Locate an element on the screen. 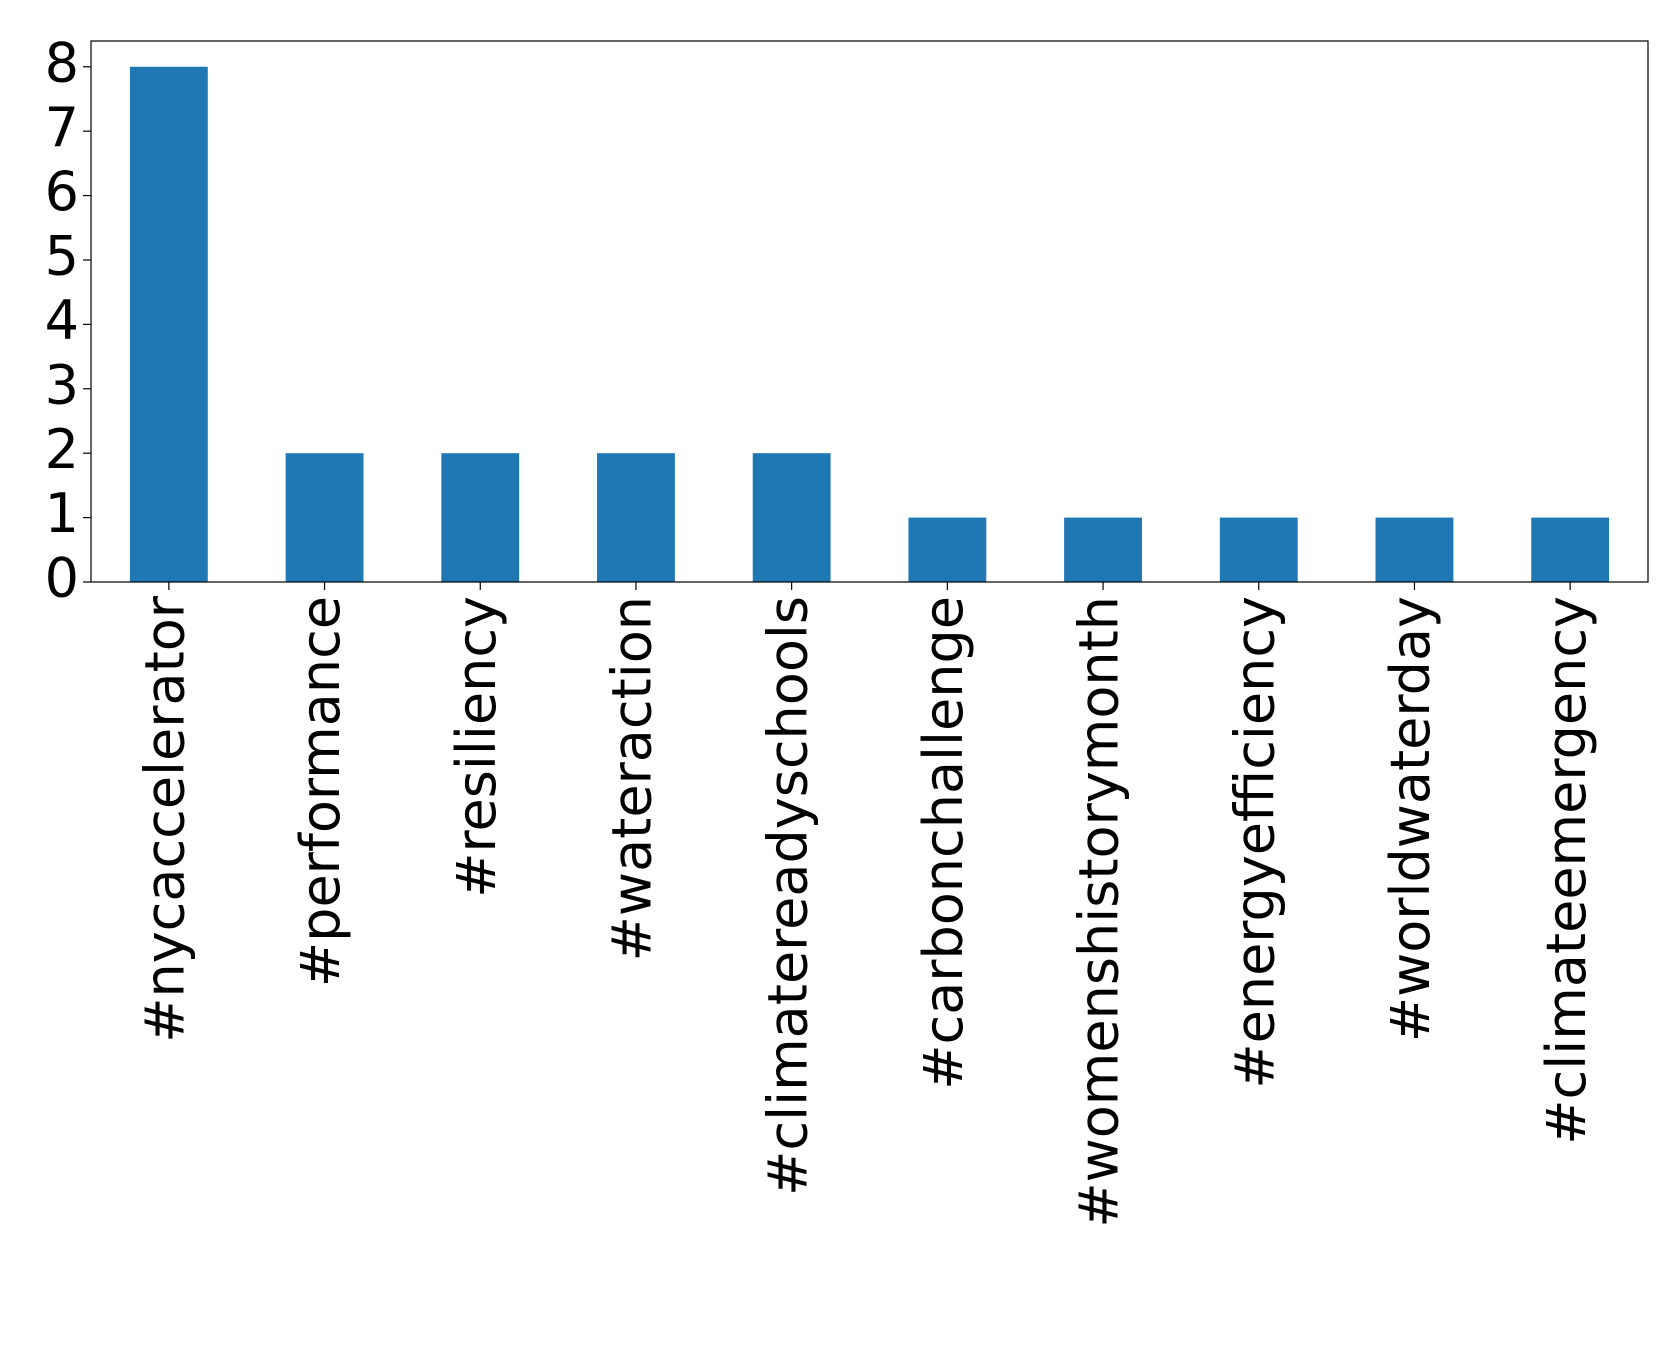 This screenshot has height=1359, width=1679. y-tick-label: 3 is located at coordinates (62, 384).